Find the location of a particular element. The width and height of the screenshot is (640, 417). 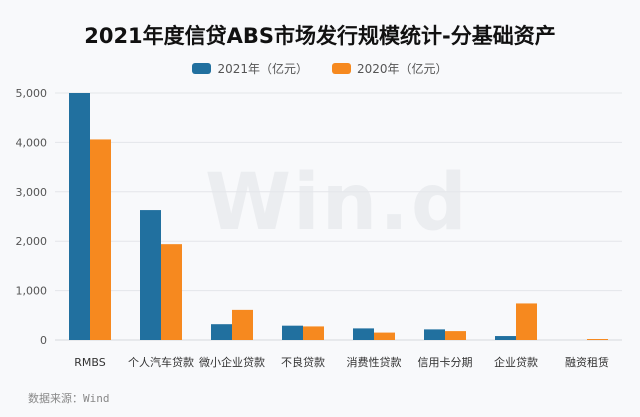

legend-label-2021: 2021年（亿元） is located at coordinates (262, 69).